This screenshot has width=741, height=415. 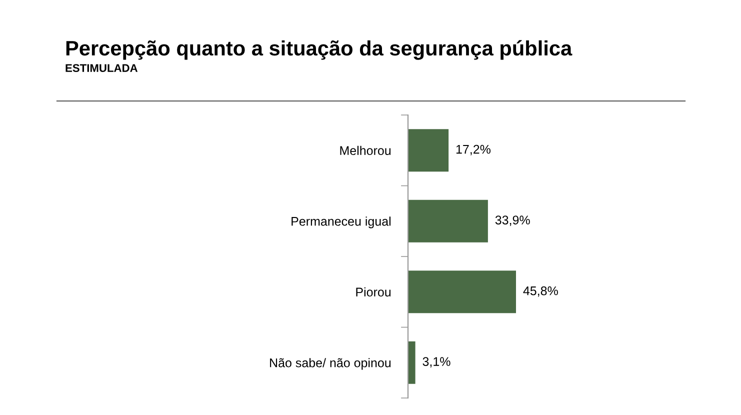 What do you see at coordinates (102, 68) in the screenshot?
I see `text: ESTIMULADA` at bounding box center [102, 68].